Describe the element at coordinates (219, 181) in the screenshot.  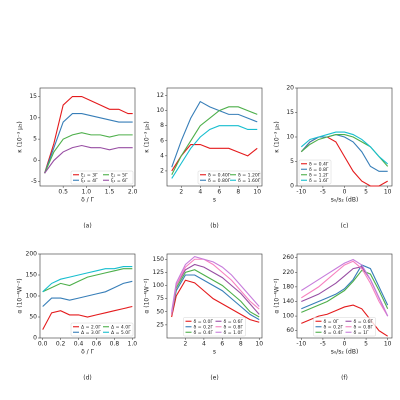
I see `legend-label: δ = 0.80Γ` at that location.